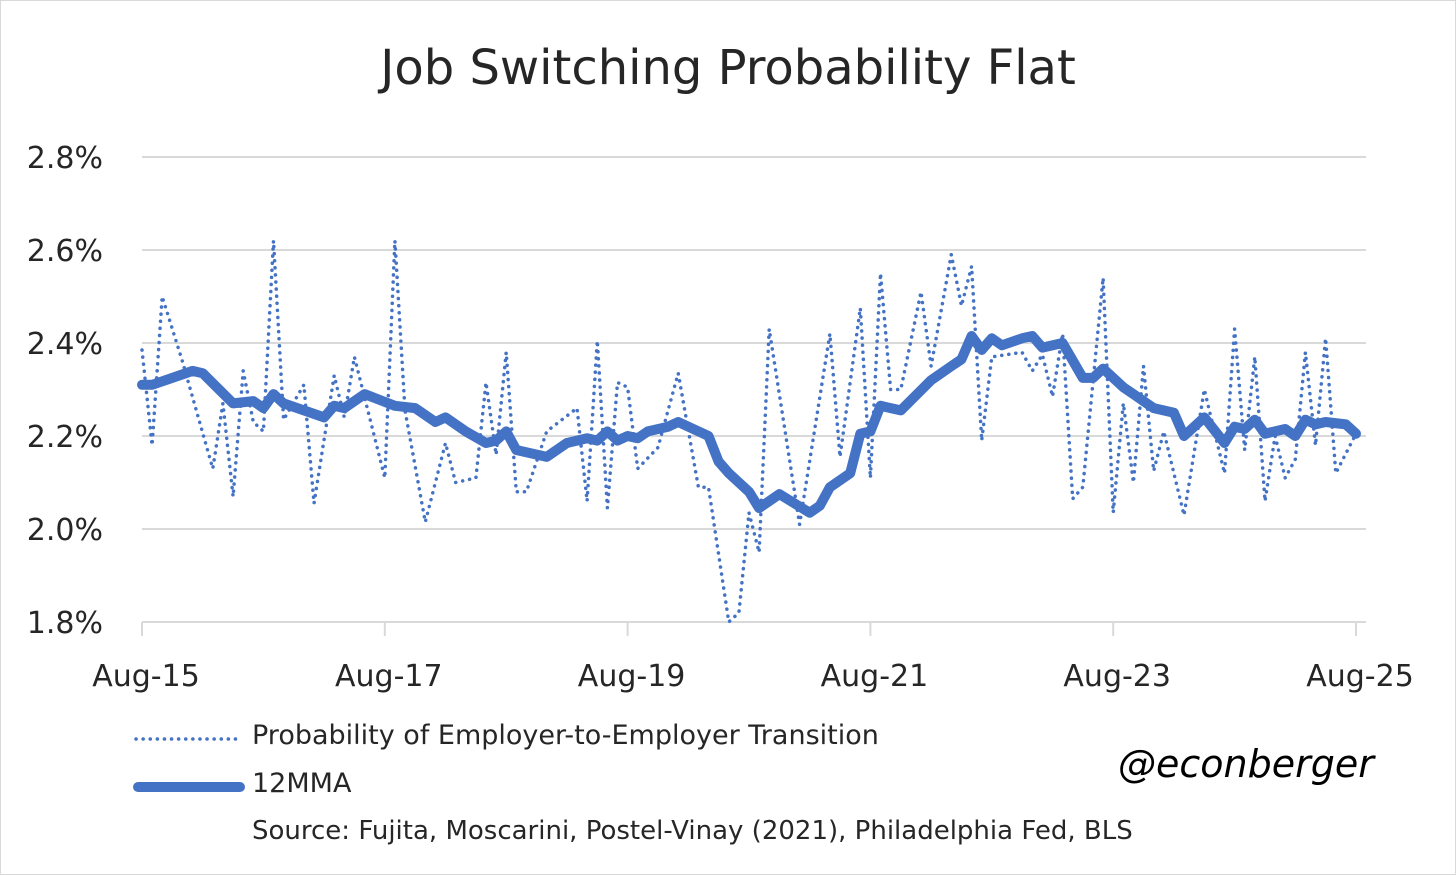  What do you see at coordinates (389, 676) in the screenshot?
I see `x-tick-label: Aug-17` at bounding box center [389, 676].